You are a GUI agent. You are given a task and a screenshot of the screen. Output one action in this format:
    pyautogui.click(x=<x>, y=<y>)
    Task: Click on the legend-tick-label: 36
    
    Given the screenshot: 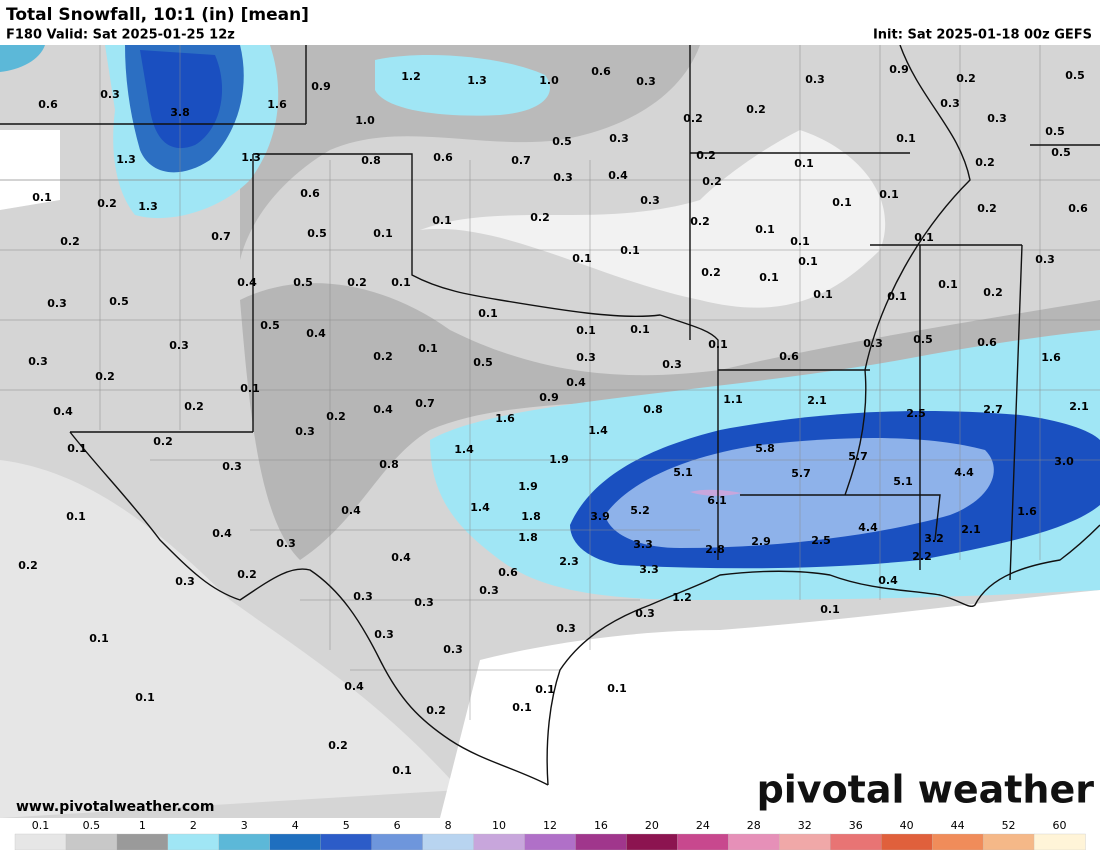 What is the action you would take?
    pyautogui.click(x=856, y=825)
    